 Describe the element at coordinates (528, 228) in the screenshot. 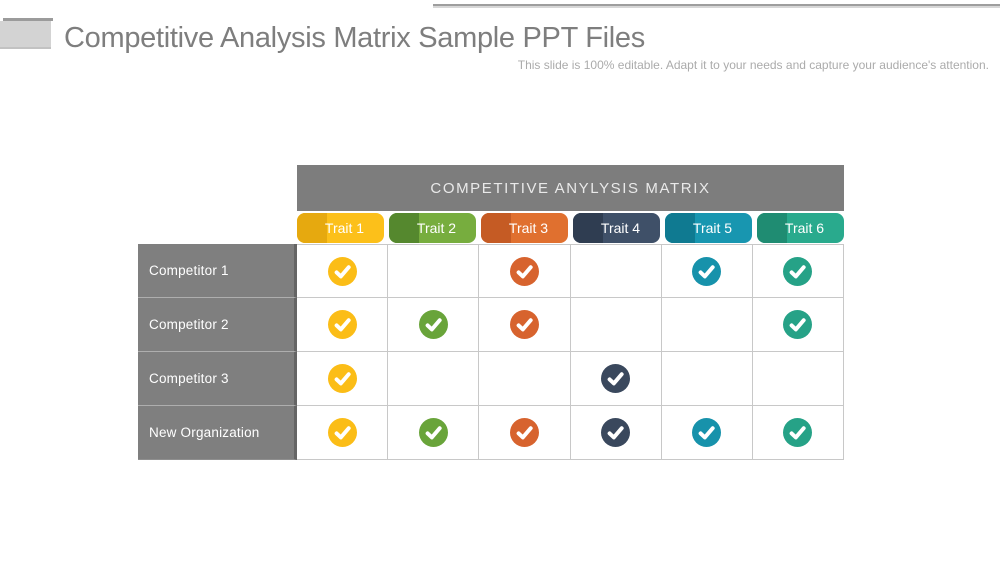

I see `trait-pill-label: Trait 3` at that location.